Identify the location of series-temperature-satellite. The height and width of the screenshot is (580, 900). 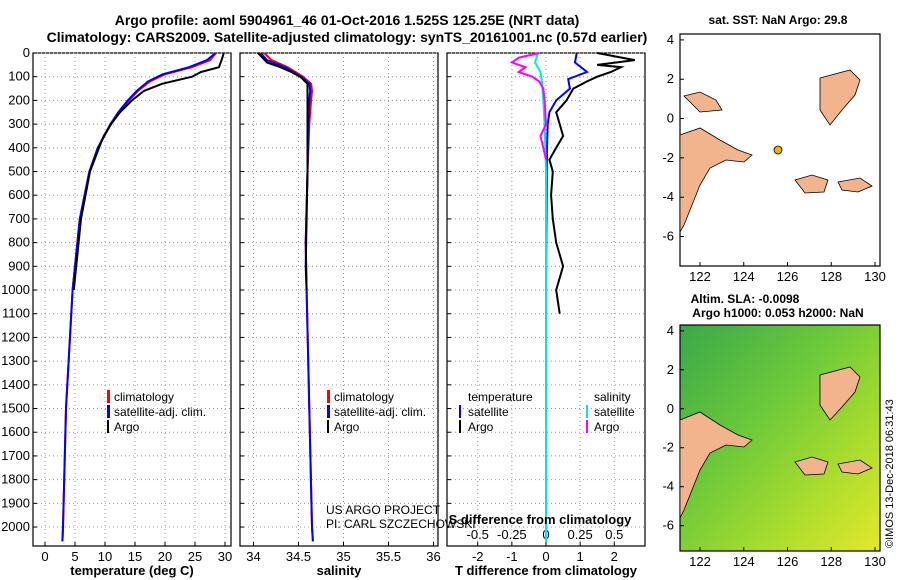
(567, 297).